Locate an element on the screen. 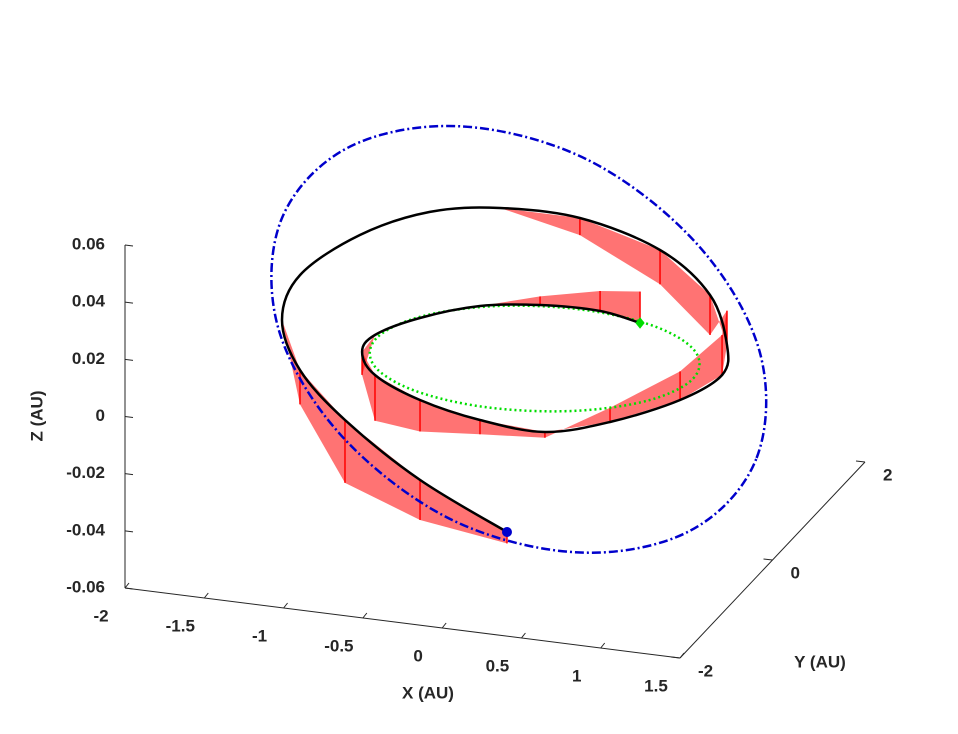 The width and height of the screenshot is (958, 734). x-tick-label: 1 is located at coordinates (576, 675).